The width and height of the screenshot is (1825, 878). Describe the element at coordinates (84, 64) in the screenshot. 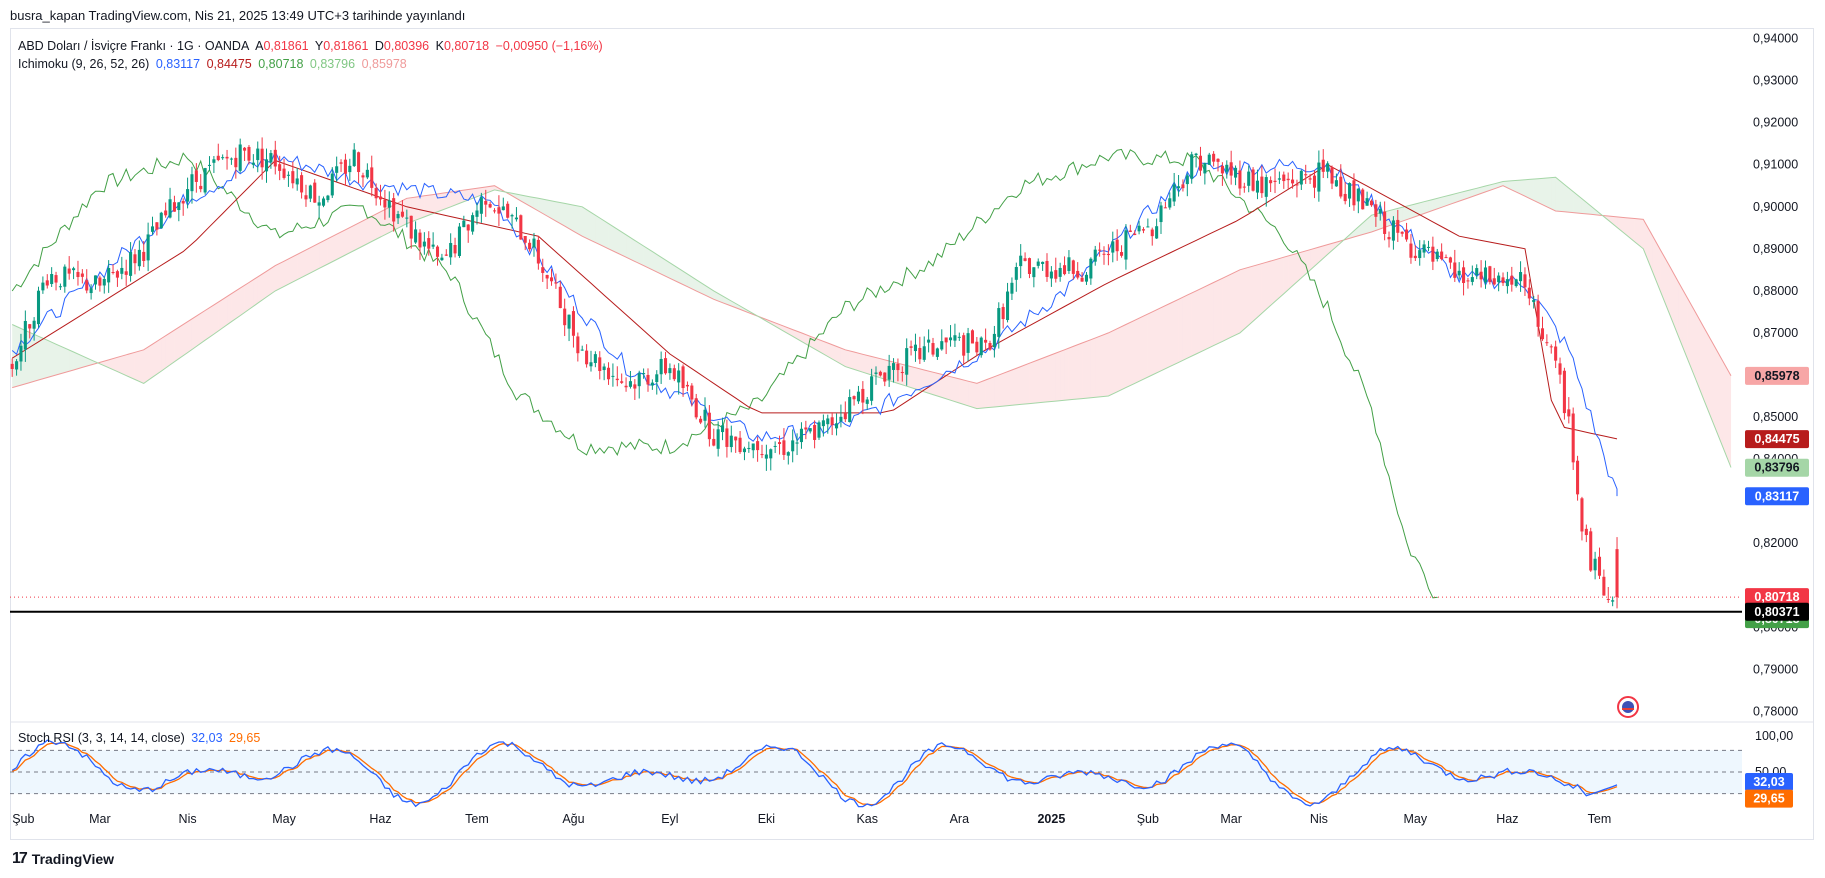

I see `ichimoku-name: Ichimoku (9, 26, 52, 26)` at that location.